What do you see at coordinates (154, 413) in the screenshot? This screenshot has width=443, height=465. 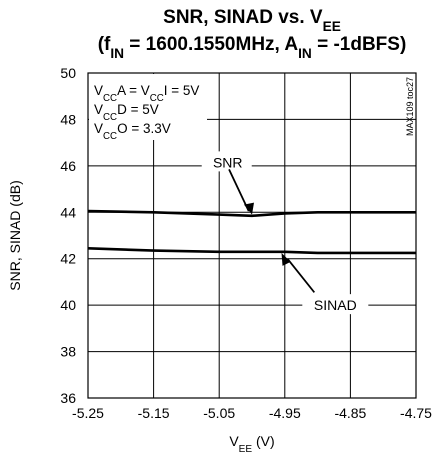 I see `x-tick-label: -5.15` at bounding box center [154, 413].